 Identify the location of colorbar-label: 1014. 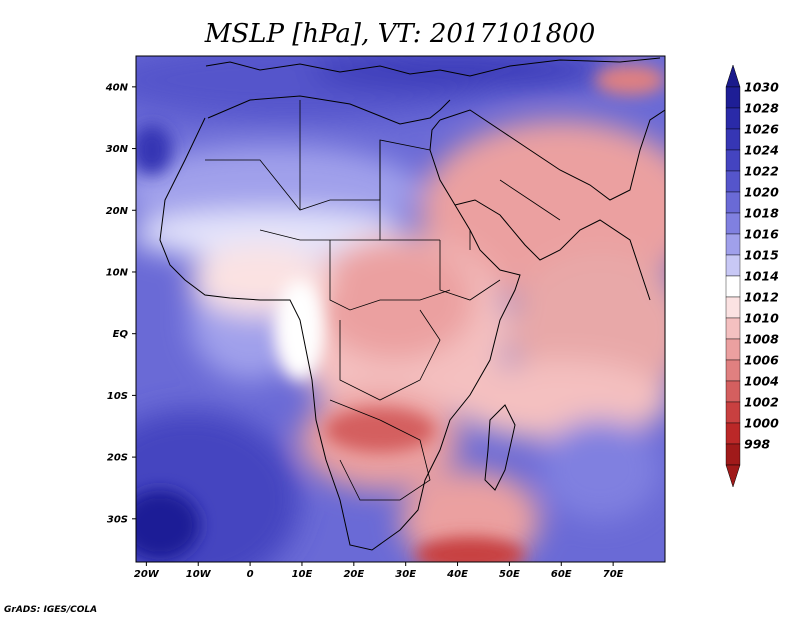
(761, 276).